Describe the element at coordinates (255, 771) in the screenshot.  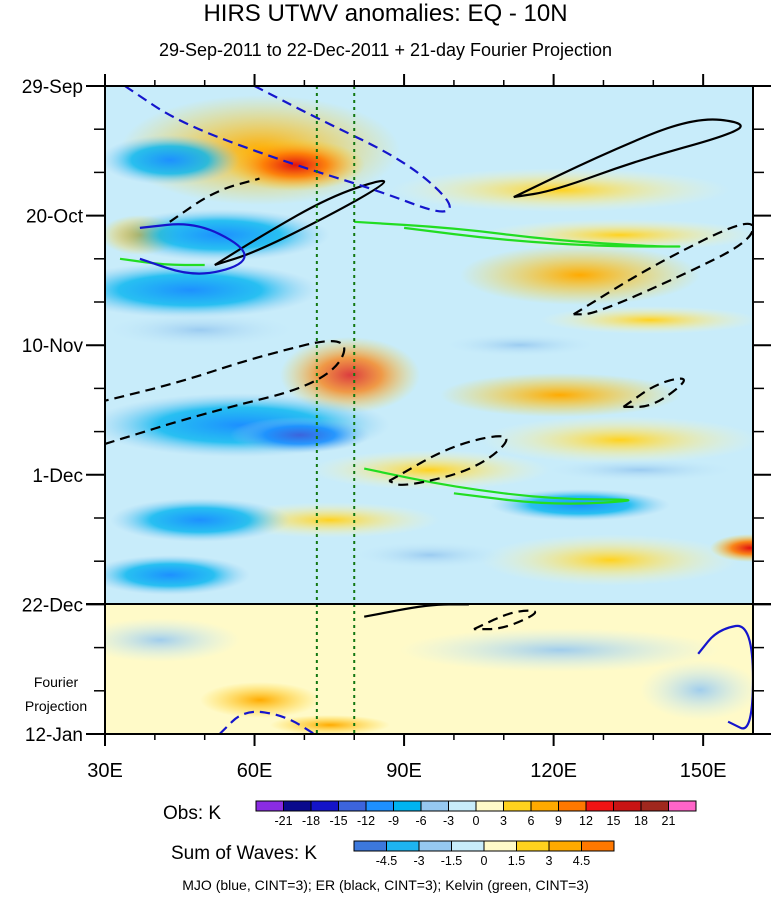
I see `x-tick-label: 60E` at that location.